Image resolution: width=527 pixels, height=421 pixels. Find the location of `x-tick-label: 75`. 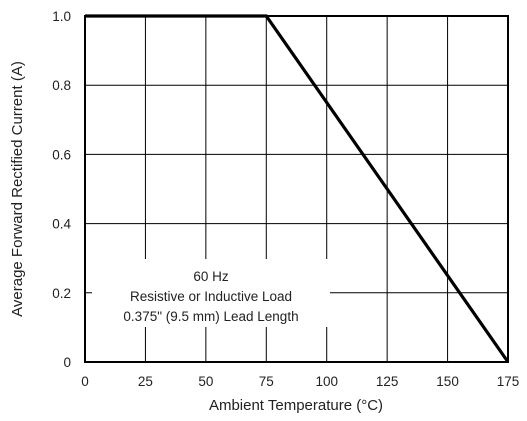

x-tick-label: 75 is located at coordinates (266, 381).